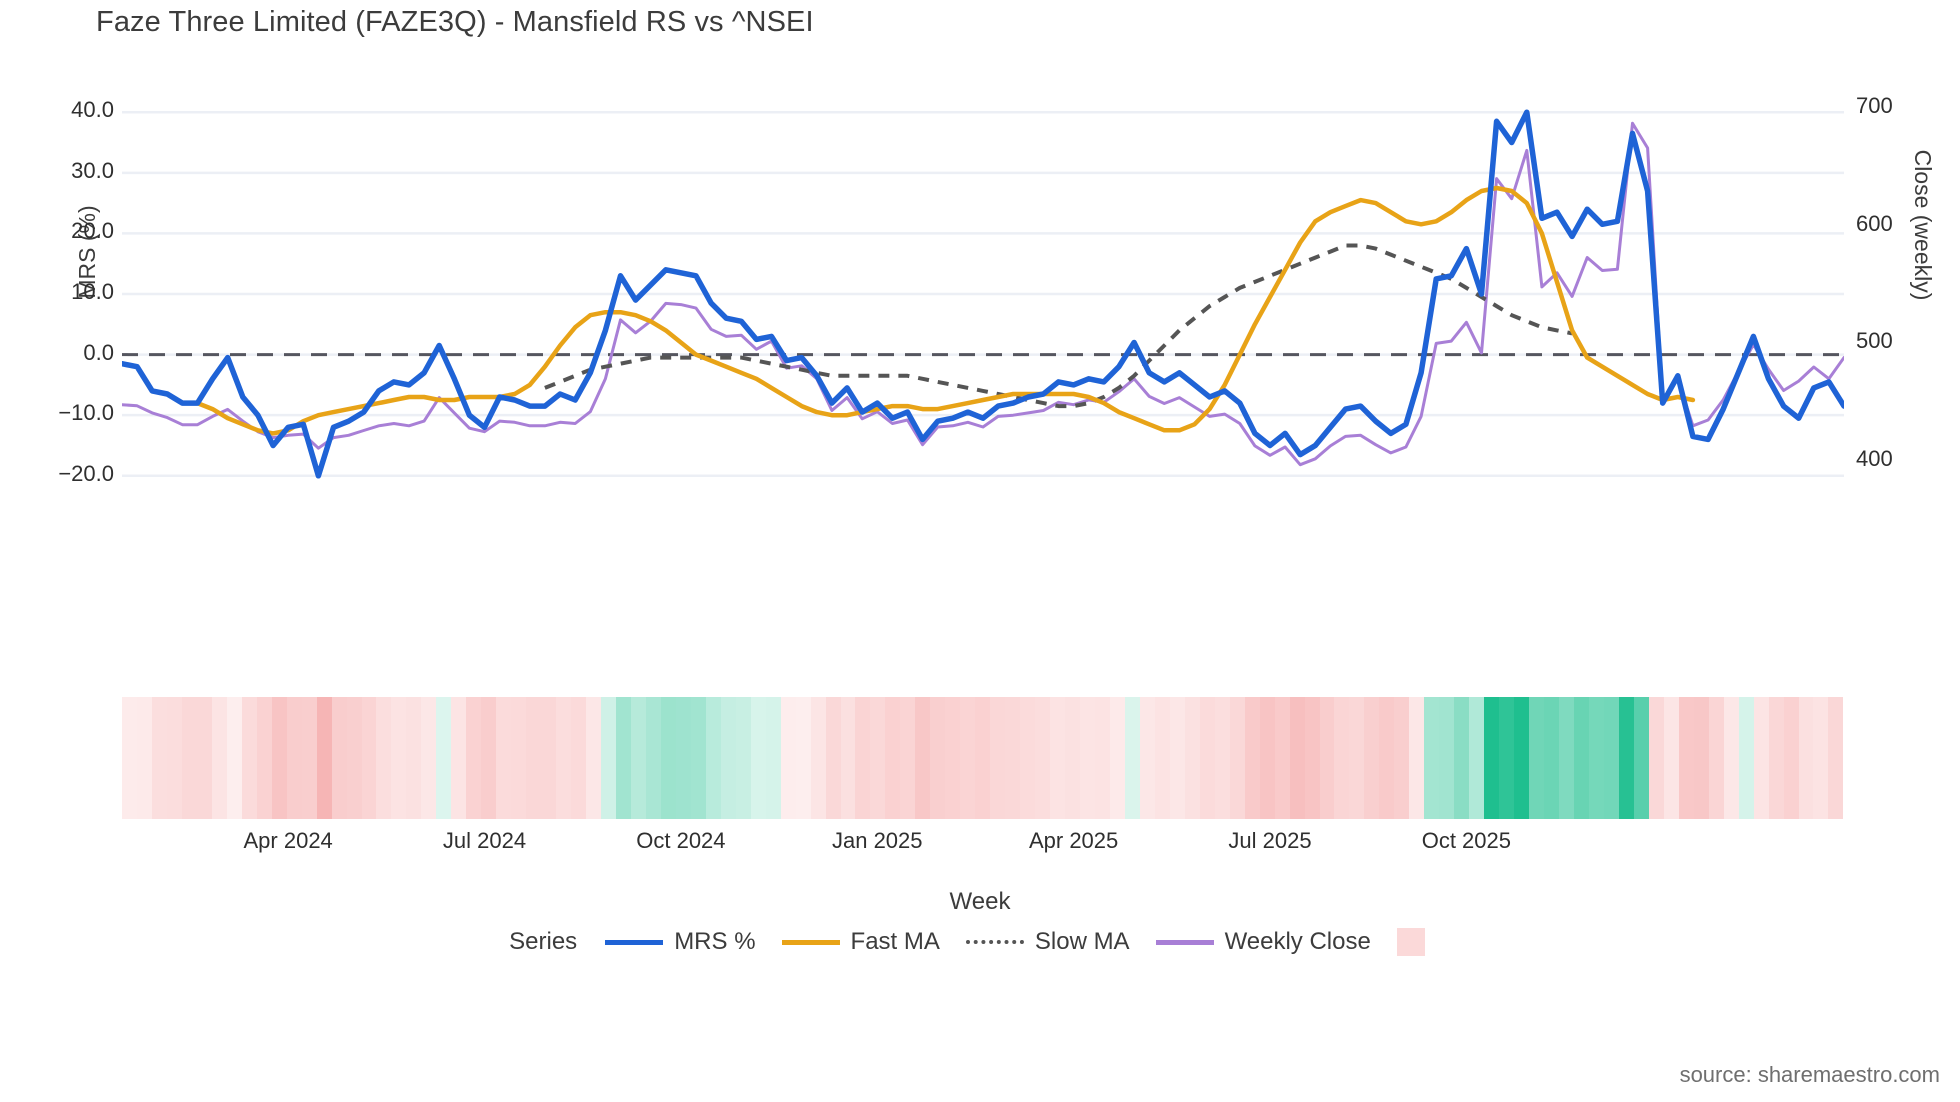  I want to click on legend-swatch-dotted-icon, so click(994, 942).